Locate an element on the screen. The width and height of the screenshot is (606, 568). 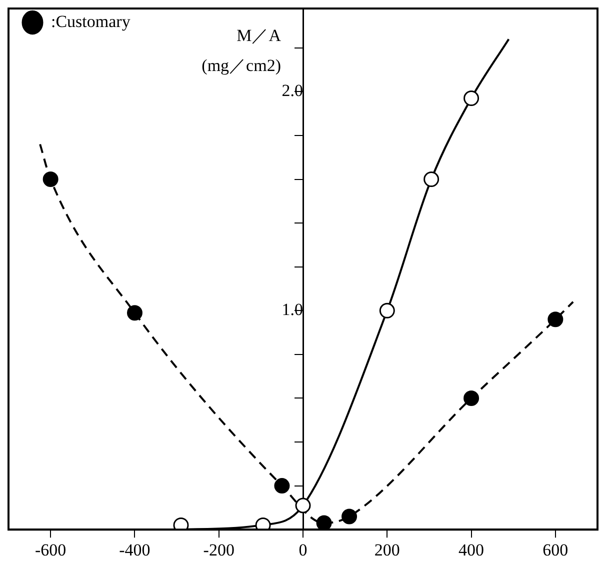
y-tick-label: 1.0 is located at coordinates (292, 310).